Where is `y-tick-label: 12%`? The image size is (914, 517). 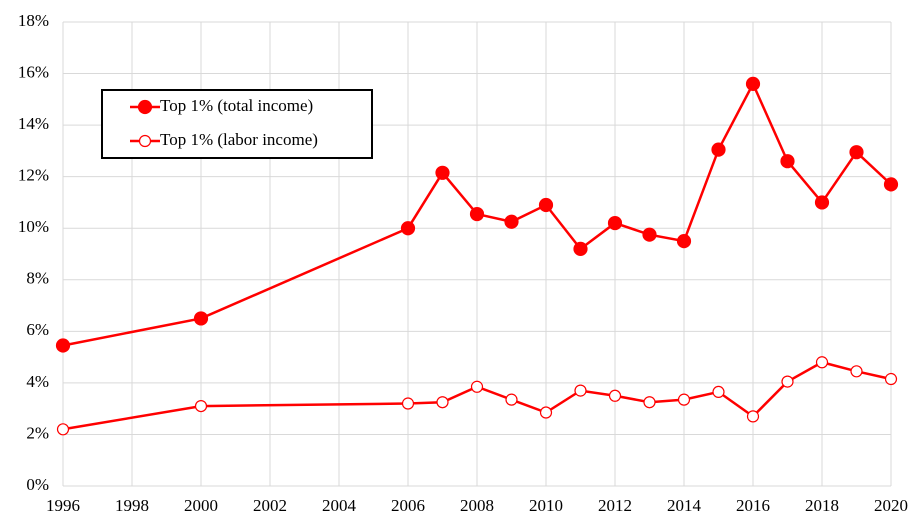 y-tick-label: 12% is located at coordinates (33, 175).